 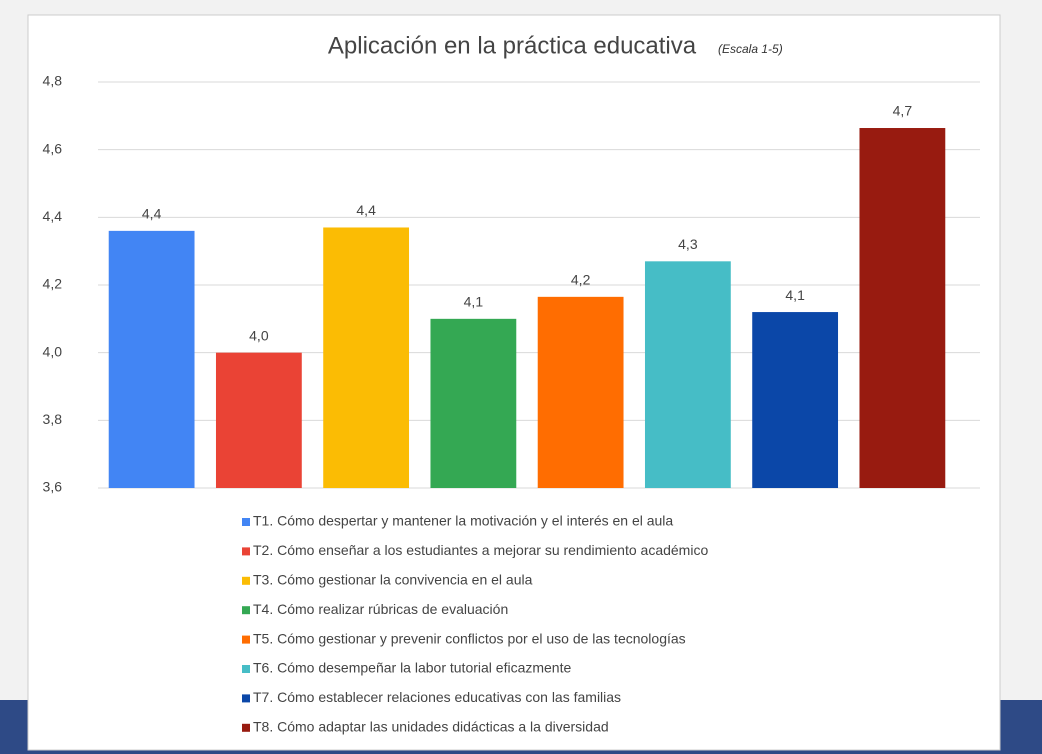 What do you see at coordinates (53, 351) in the screenshot?
I see `y-tick-label: 4,0` at bounding box center [53, 351].